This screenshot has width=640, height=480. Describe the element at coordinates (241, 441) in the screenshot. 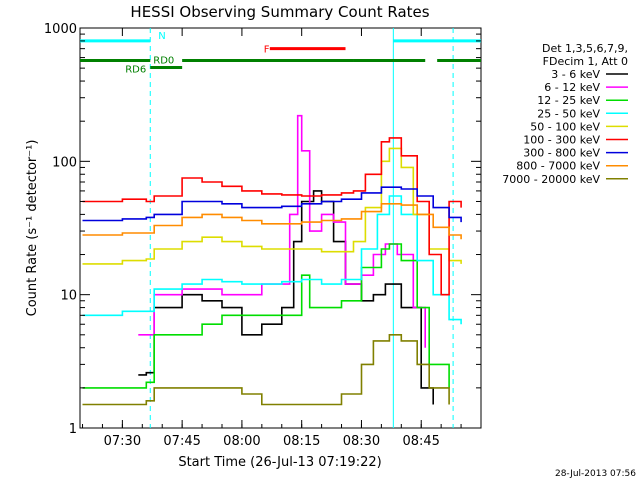

I see `x-tick-label-2: 08:00` at that location.